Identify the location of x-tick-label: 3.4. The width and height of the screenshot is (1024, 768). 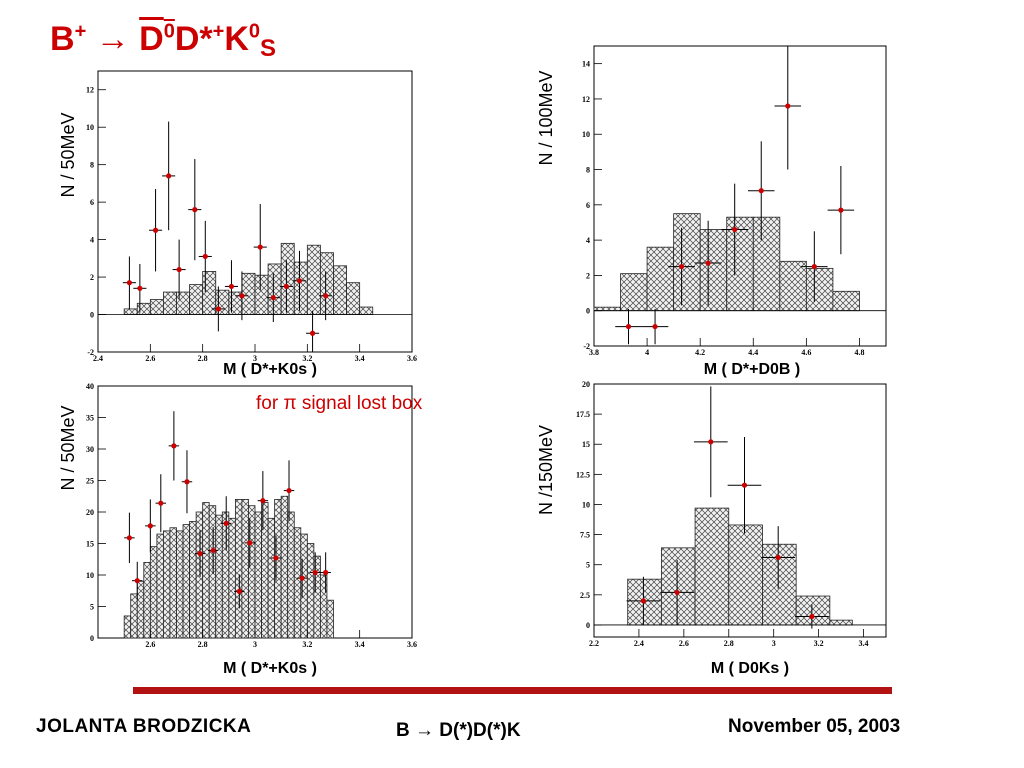
(864, 643).